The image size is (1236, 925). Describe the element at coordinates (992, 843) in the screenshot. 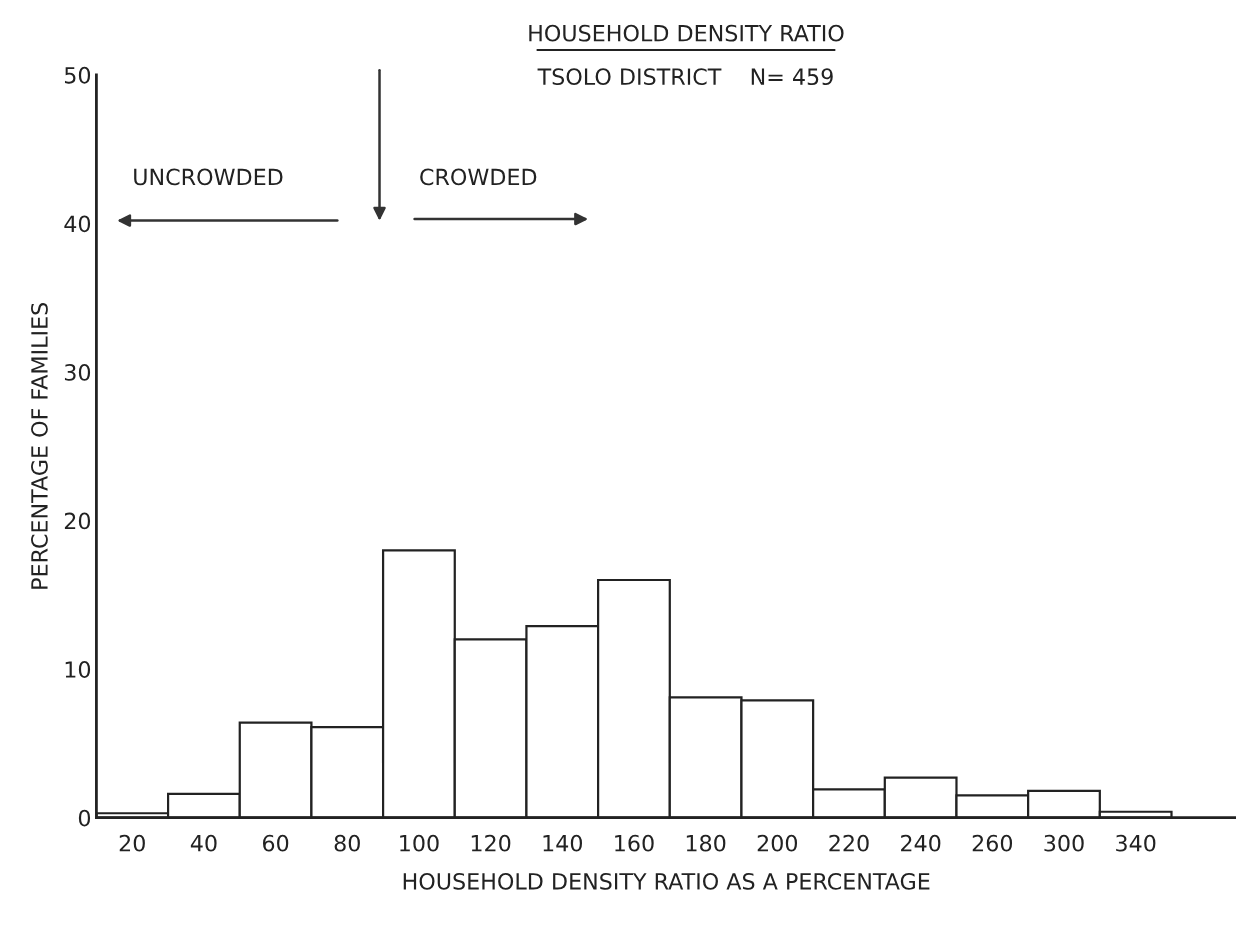

I see `x-tick-label: 260` at that location.